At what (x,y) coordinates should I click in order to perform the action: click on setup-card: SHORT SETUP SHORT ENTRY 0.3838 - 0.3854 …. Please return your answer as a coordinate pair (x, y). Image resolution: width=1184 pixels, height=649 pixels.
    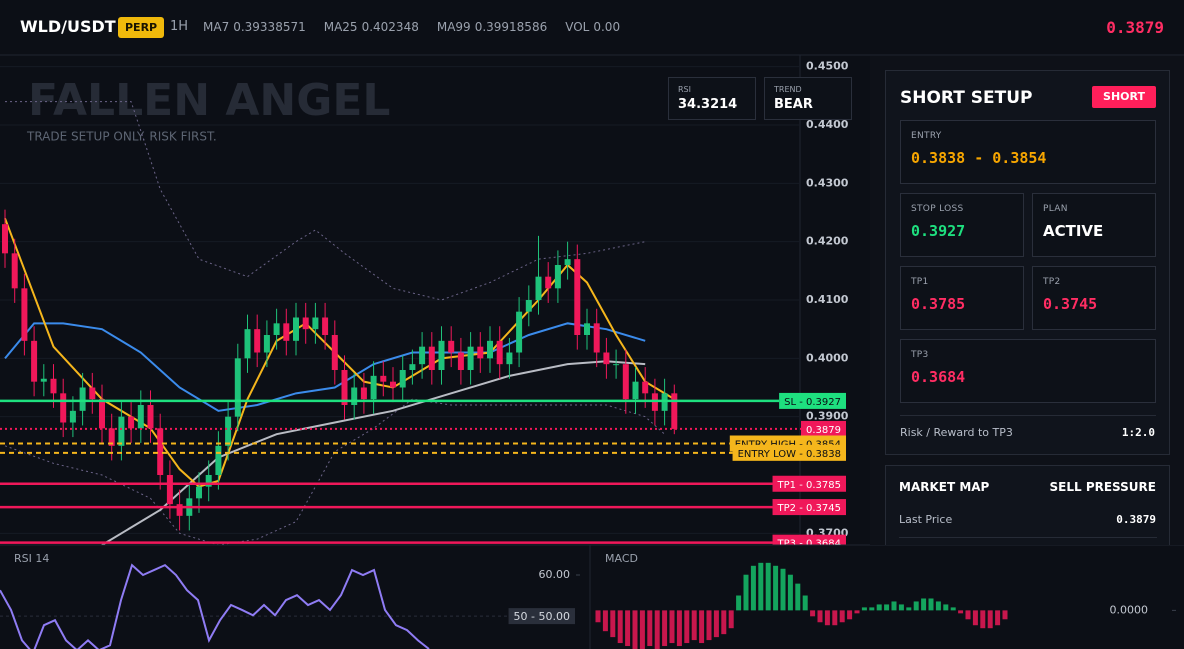
    Looking at the image, I should click on (1027, 262).